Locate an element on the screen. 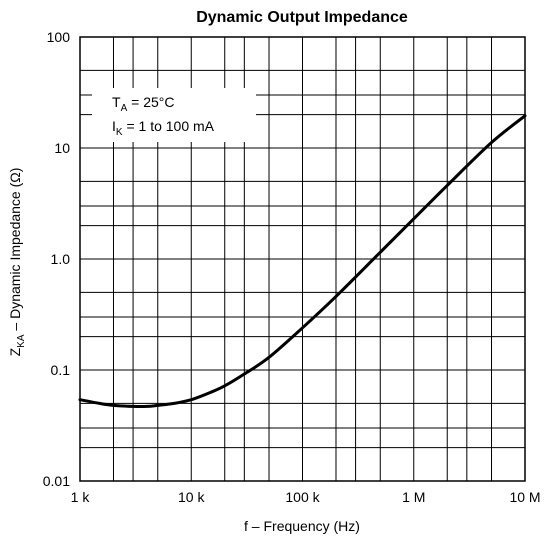  x-axis-title: f – Frequency (Hz) is located at coordinates (302, 526).